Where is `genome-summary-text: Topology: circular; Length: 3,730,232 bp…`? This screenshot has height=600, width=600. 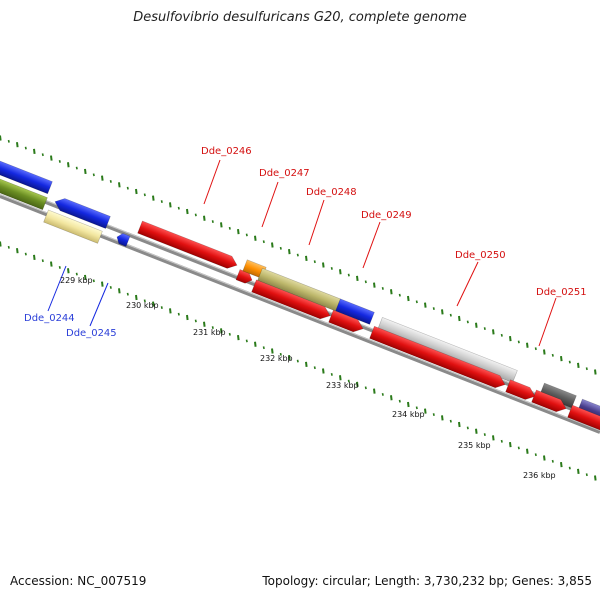 genome-summary-text: Topology: circular; Length: 3,730,232 bp… is located at coordinates (427, 581).